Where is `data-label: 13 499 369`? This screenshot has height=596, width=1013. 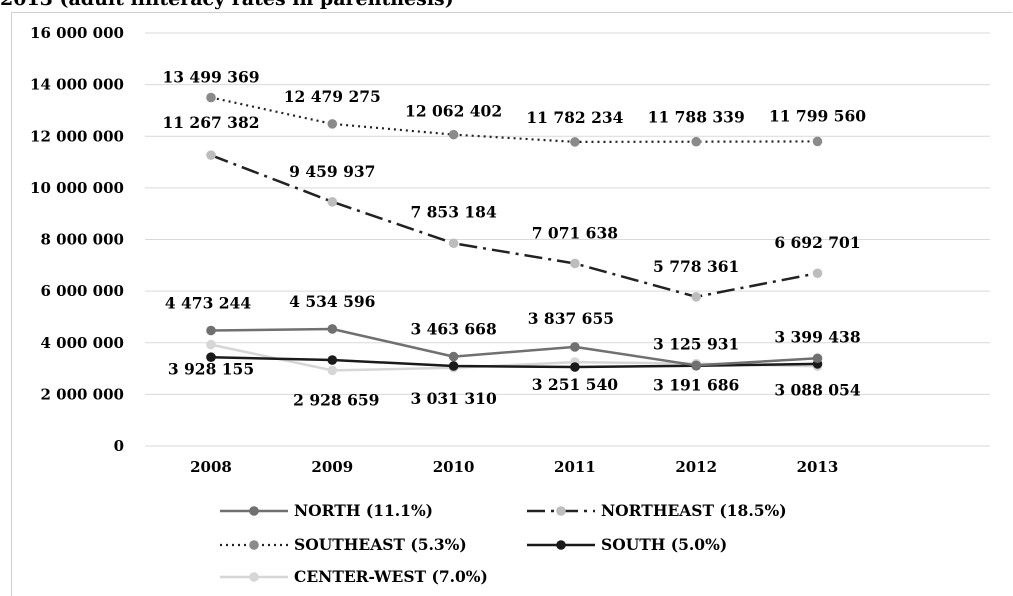 data-label: 13 499 369 is located at coordinates (210, 77).